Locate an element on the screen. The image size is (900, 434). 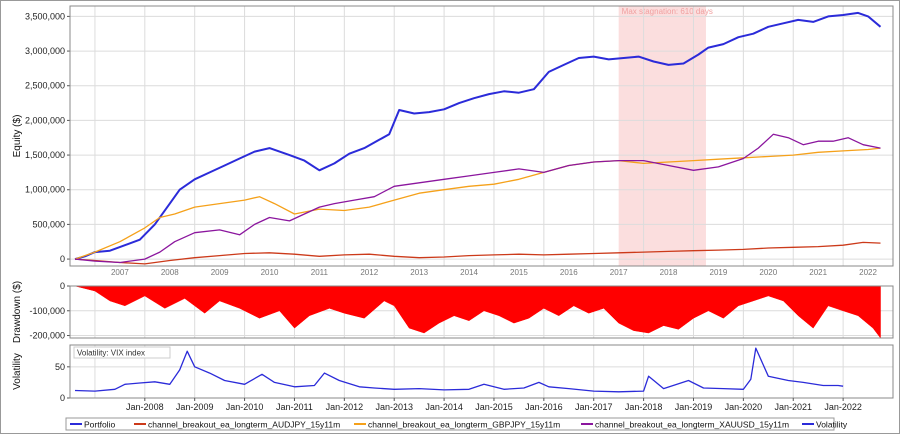
x-tick-label-year: 2017 is located at coordinates (619, 272).